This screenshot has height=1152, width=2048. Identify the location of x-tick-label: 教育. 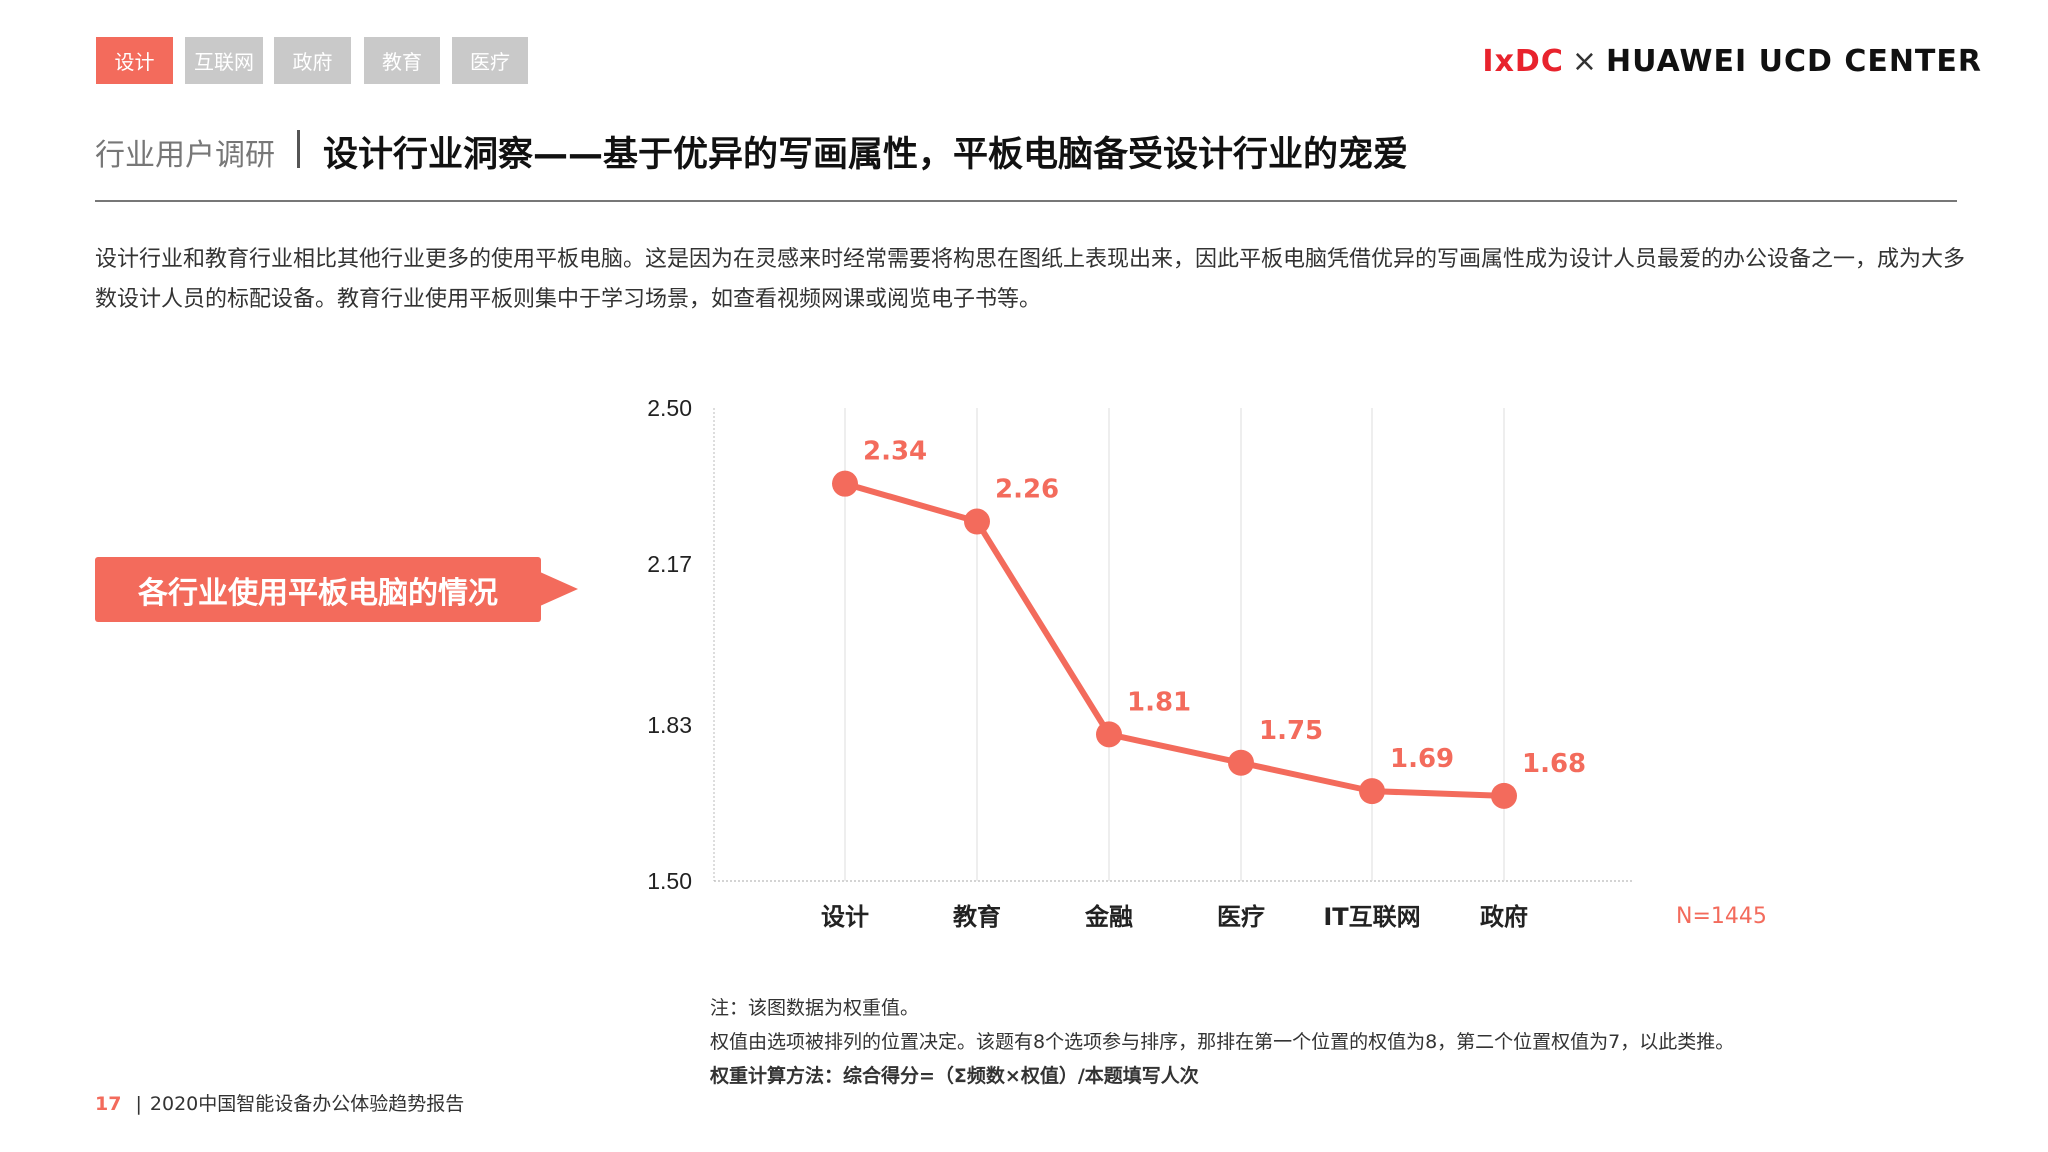
(977, 917).